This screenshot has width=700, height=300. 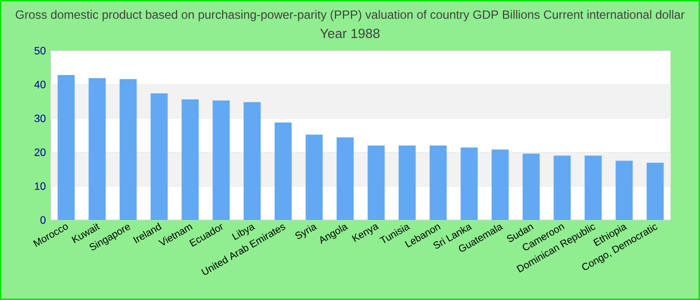 What do you see at coordinates (306, 231) in the screenshot?
I see `x-tick-label: Syria` at bounding box center [306, 231].